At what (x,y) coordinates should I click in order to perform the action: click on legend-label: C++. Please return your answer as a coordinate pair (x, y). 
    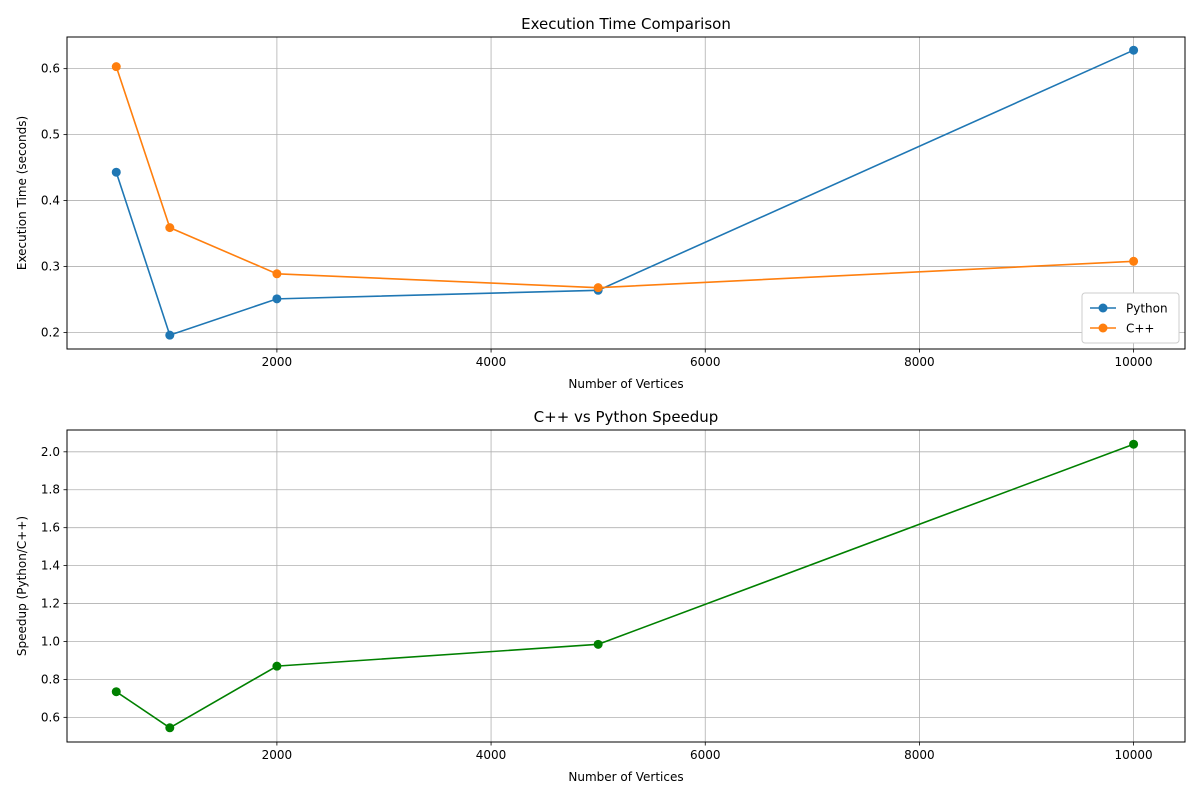
    Looking at the image, I should click on (1140, 329).